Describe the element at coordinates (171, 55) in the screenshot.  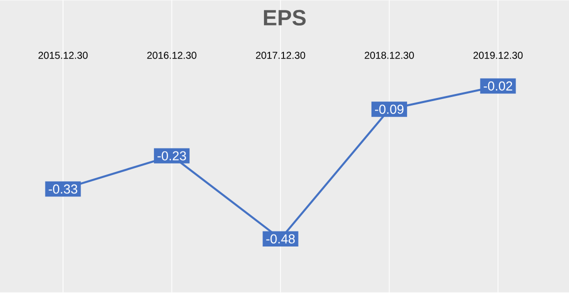
I see `x-tick-label: 2016.12.30` at that location.